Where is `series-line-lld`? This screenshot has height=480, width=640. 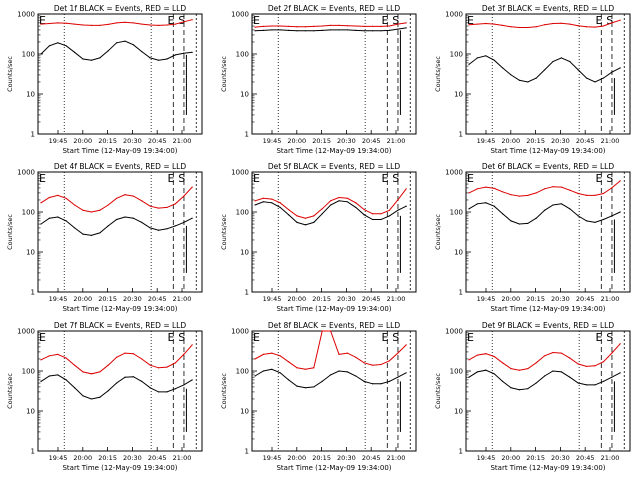
series-line-lld is located at coordinates (544, 357).